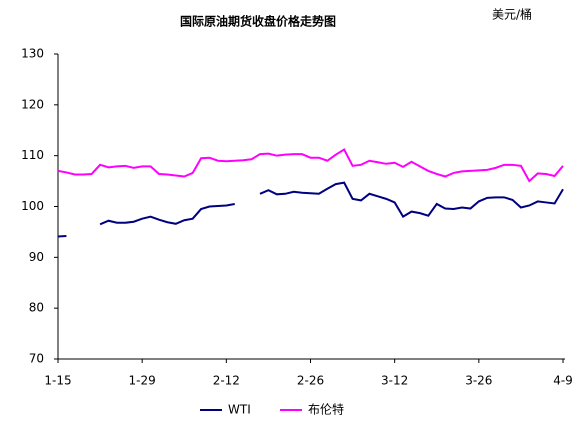  I want to click on legend-label: WTI, so click(239, 410).